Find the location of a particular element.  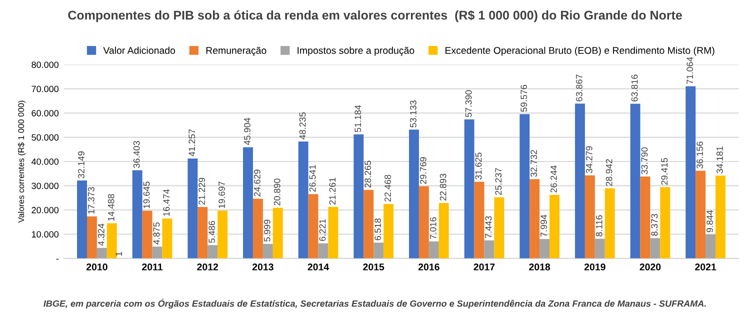

data-label: 7.994 is located at coordinates (543, 225).